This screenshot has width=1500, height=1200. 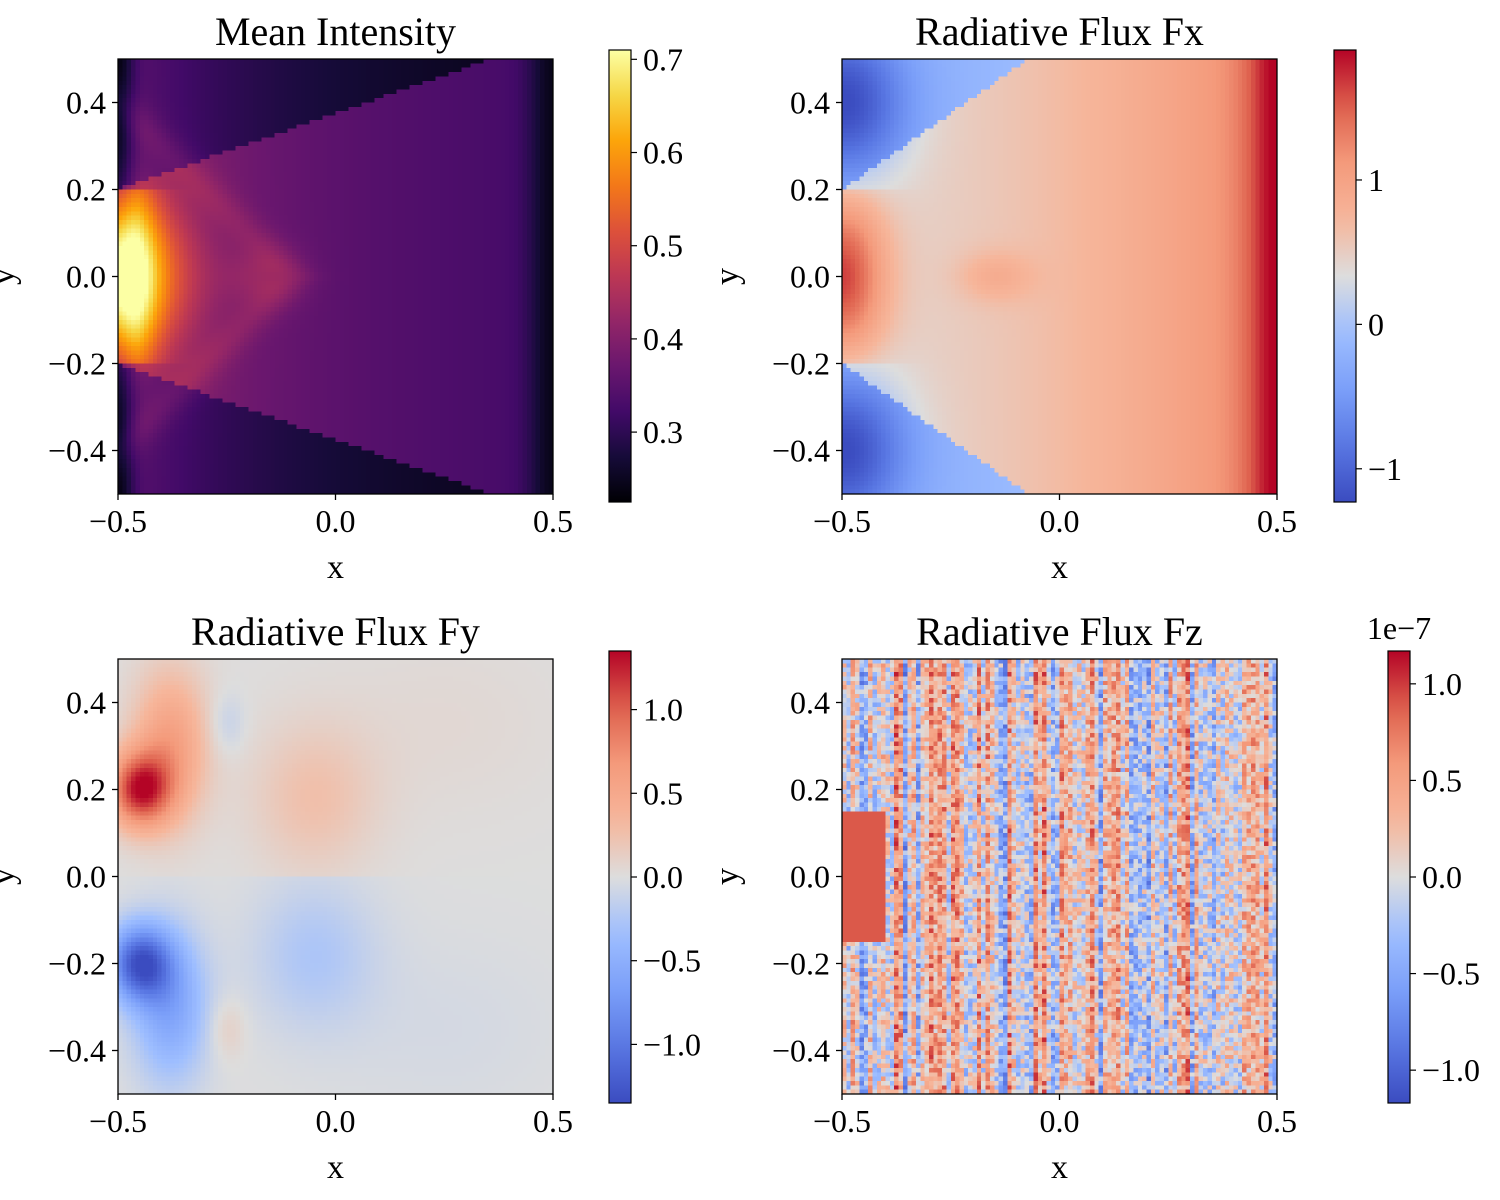 I want to click on colorbar-tick-label: 0.3, so click(x=663, y=432).